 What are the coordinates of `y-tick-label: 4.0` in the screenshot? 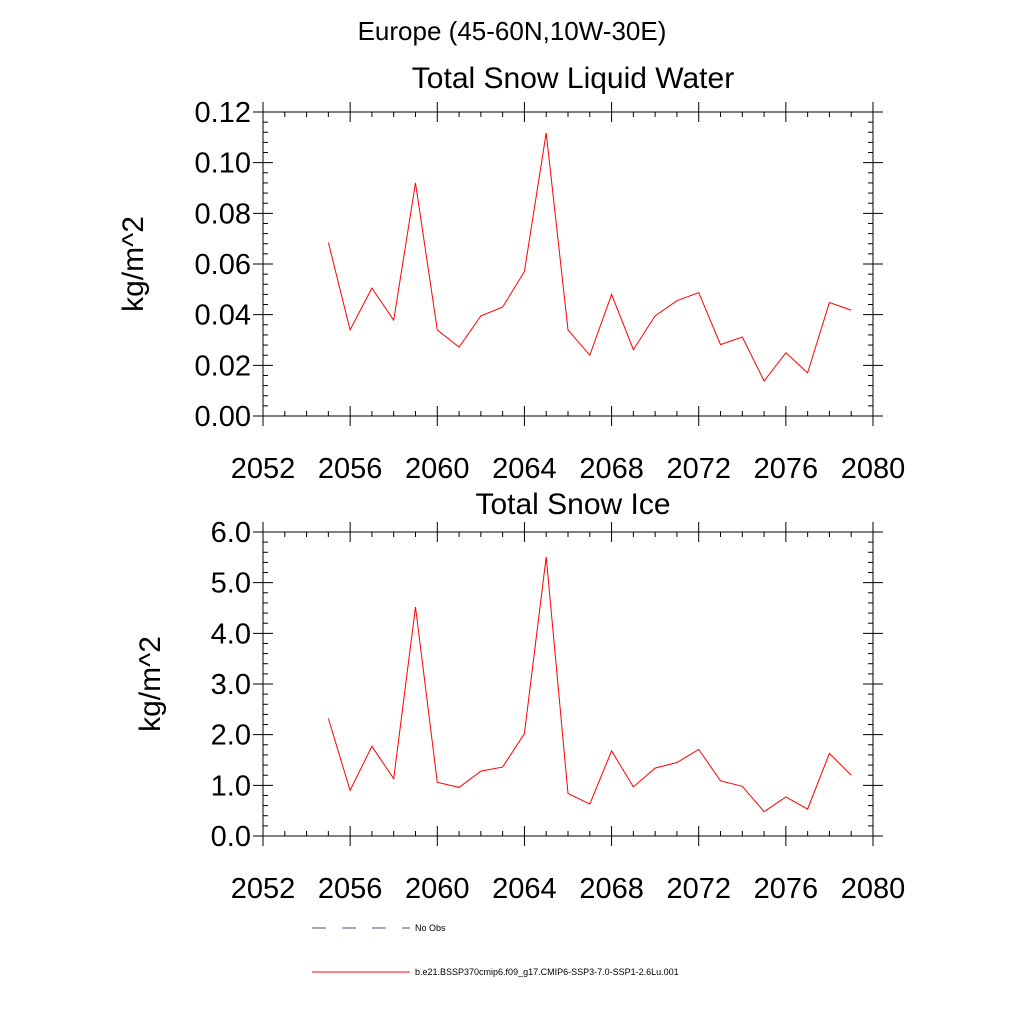 It's located at (231, 634).